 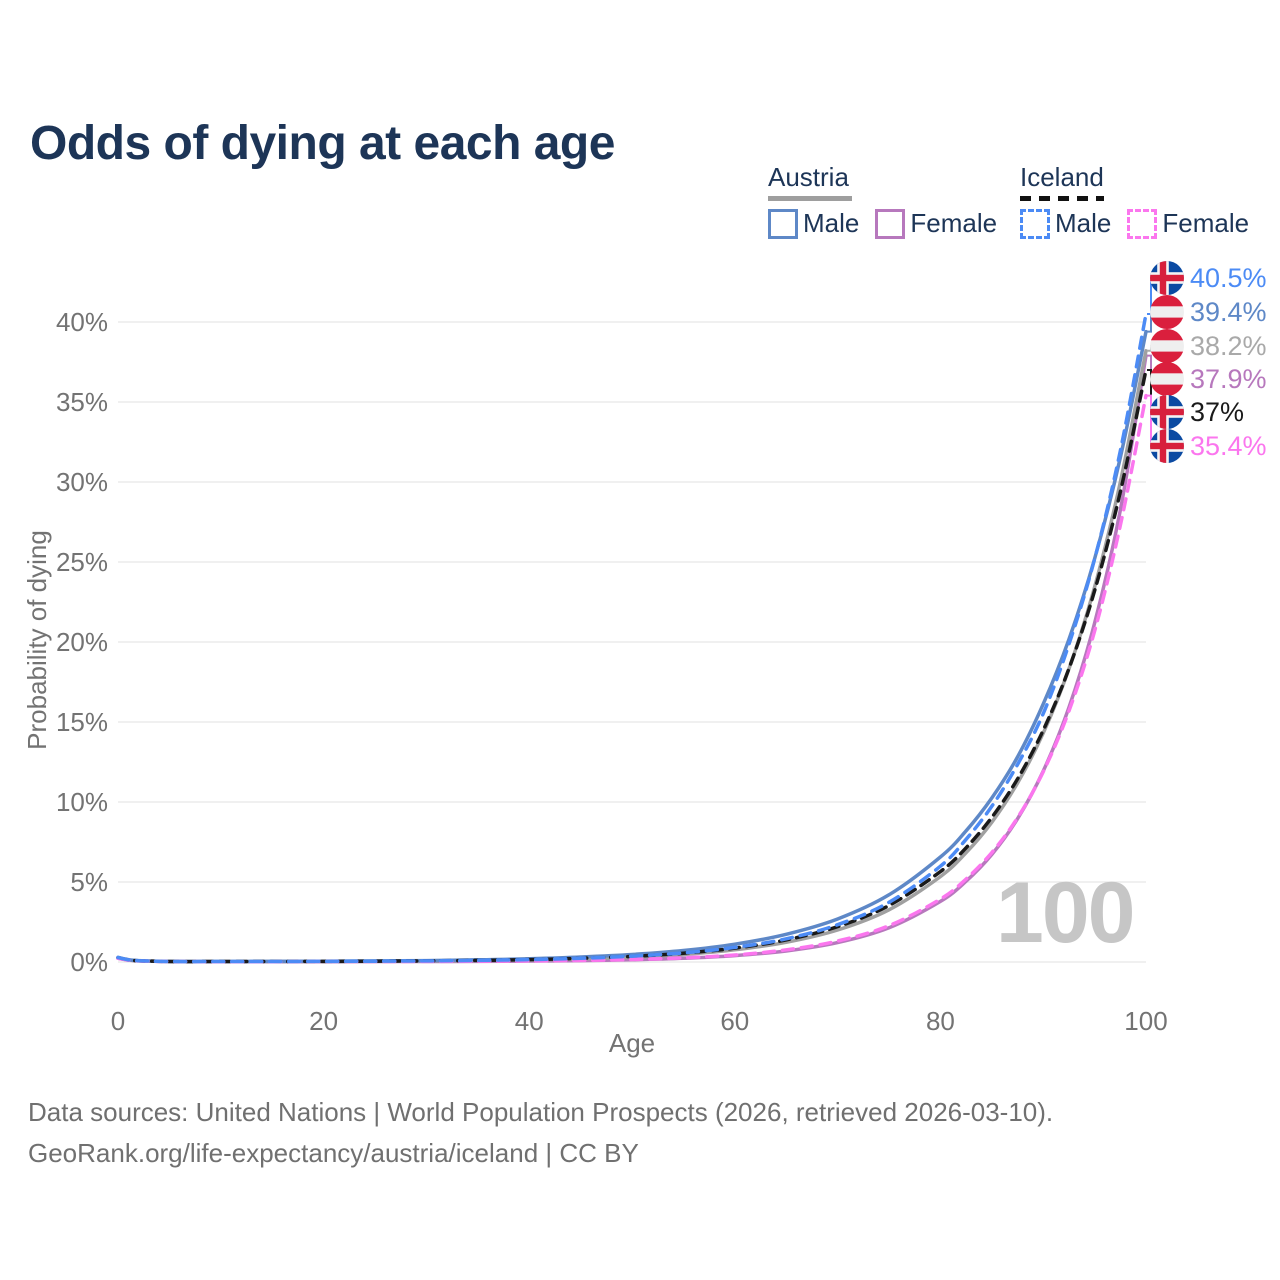 I want to click on x-tick-label: 40, so click(x=529, y=1021).